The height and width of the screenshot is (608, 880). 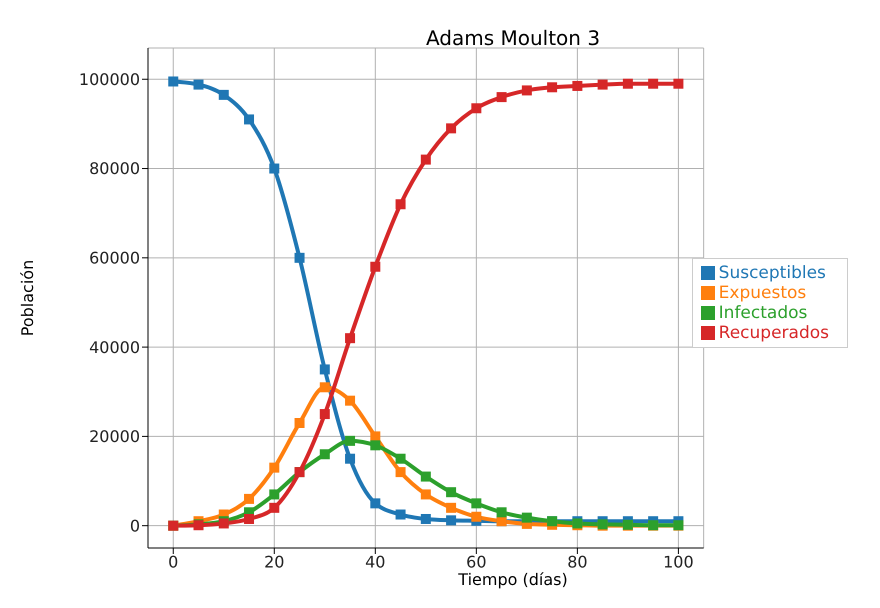 I want to click on x-tick-label: 0, so click(x=173, y=562).